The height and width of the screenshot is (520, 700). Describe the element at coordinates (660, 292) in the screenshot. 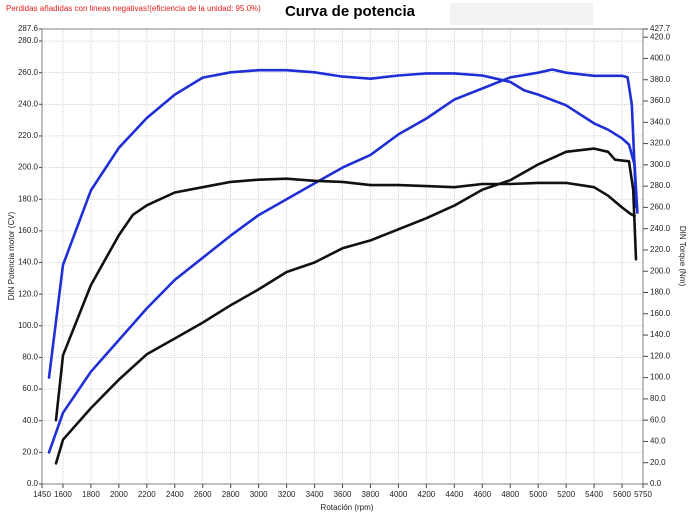

I see `y2-tick-label: 180.0` at that location.